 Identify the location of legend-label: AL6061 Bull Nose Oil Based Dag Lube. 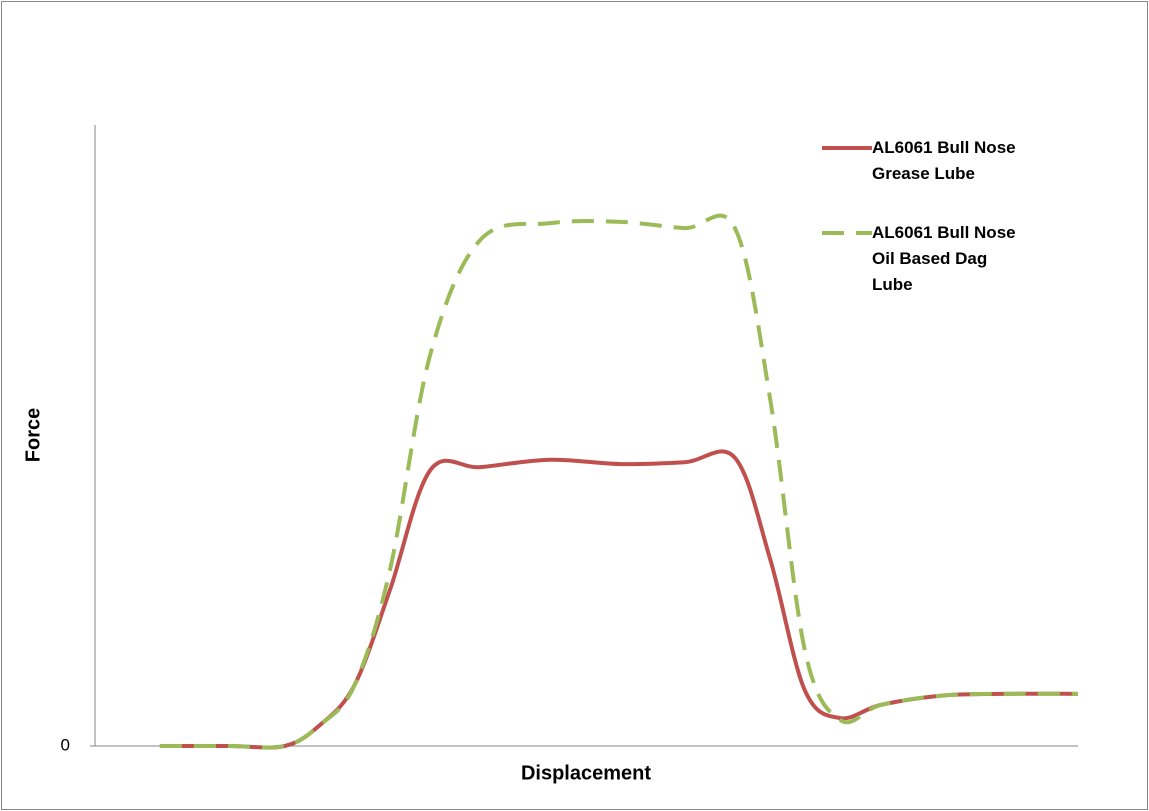
(944, 258).